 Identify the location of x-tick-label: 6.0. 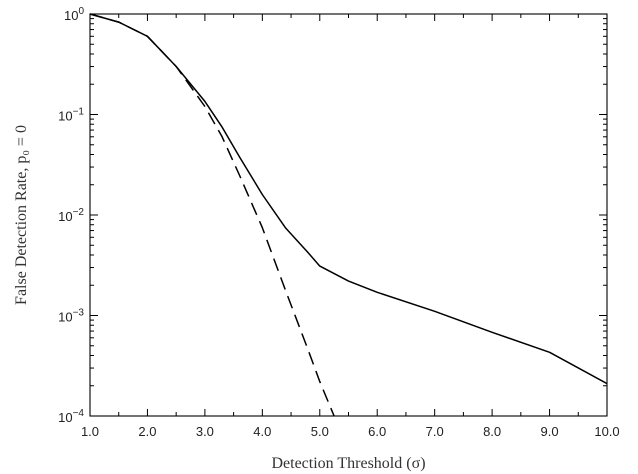
(377, 431).